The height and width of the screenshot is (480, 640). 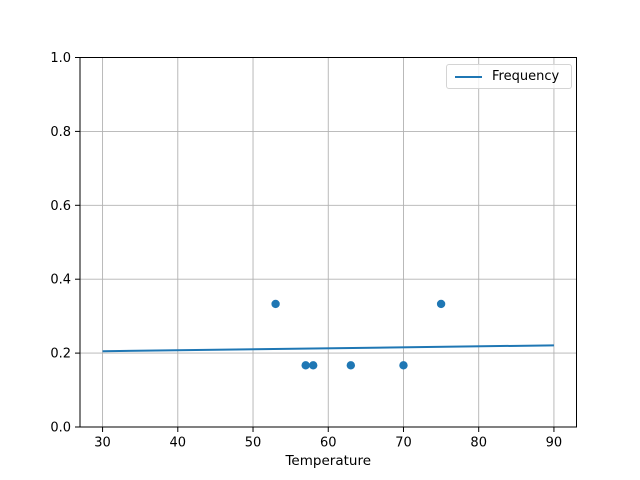 I want to click on y-tick-label: 1.0, so click(x=60, y=58).